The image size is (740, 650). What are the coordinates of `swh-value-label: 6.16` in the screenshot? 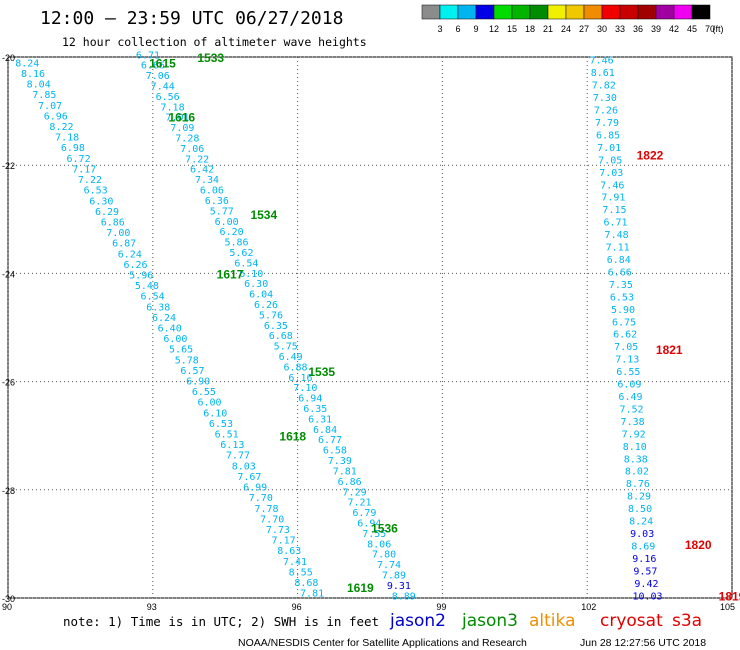 It's located at (300, 378).